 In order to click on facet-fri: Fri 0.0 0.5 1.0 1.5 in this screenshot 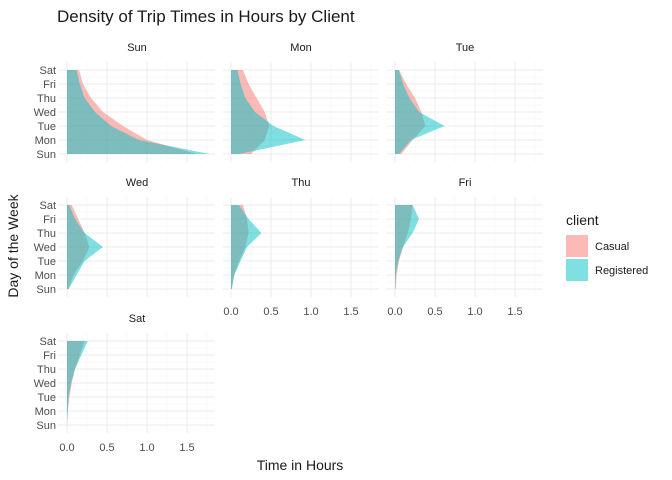, I will do `click(465, 247)`.